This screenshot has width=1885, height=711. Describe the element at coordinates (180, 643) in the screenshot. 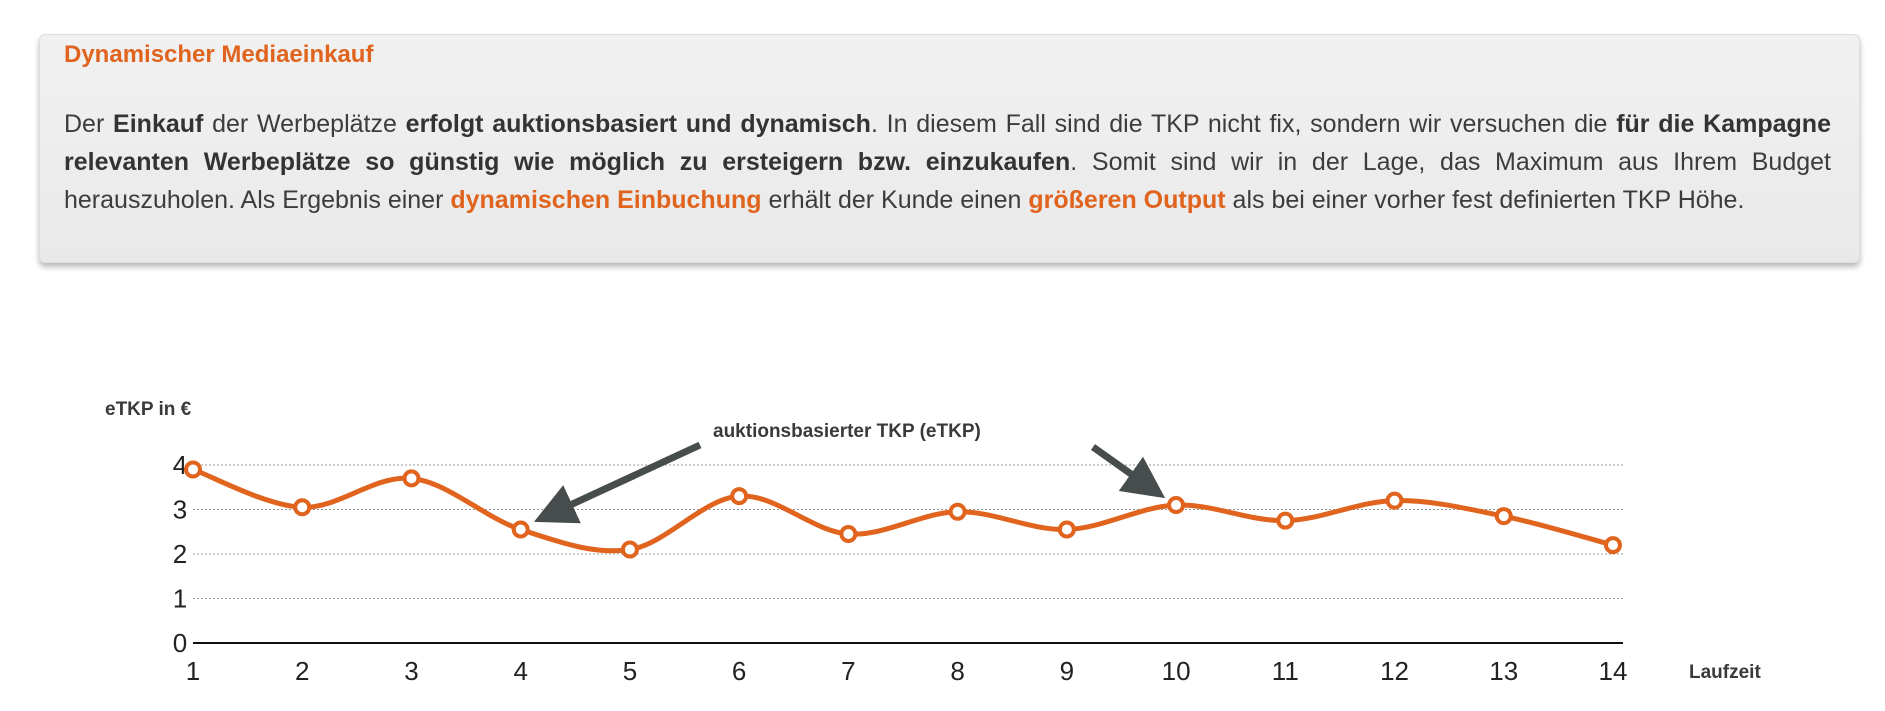

I see `y-tick-label: 0` at that location.